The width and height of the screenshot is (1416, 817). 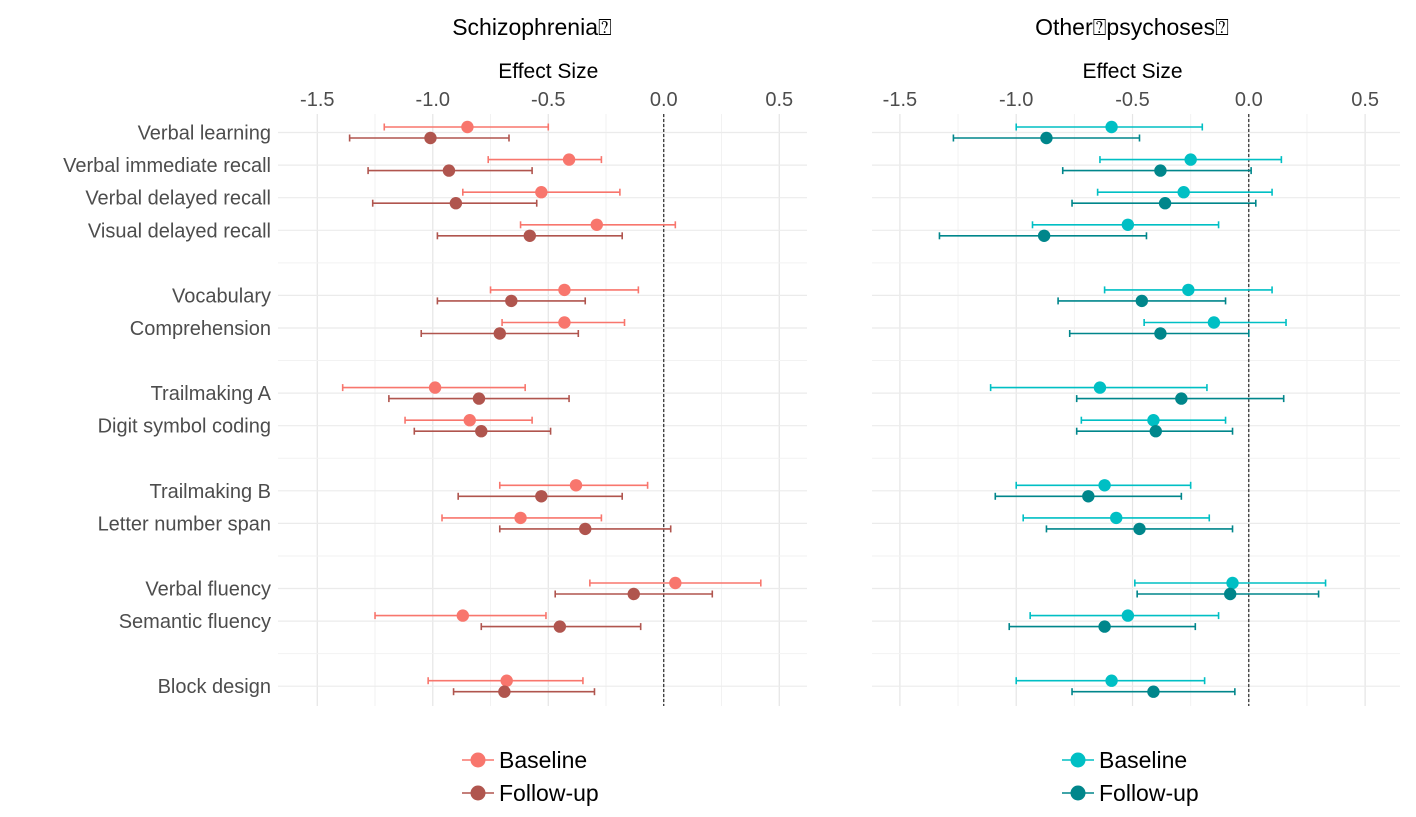 What do you see at coordinates (210, 492) in the screenshot?
I see `category-label: Trailmaking B` at bounding box center [210, 492].